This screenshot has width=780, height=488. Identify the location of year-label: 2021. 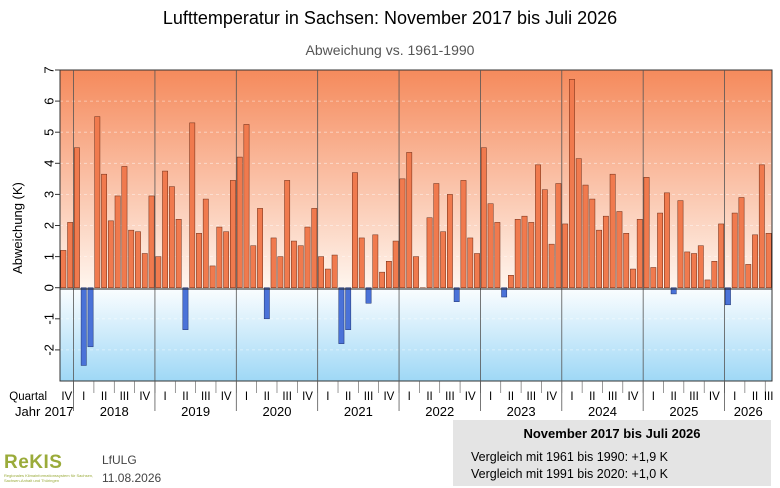
(358, 411).